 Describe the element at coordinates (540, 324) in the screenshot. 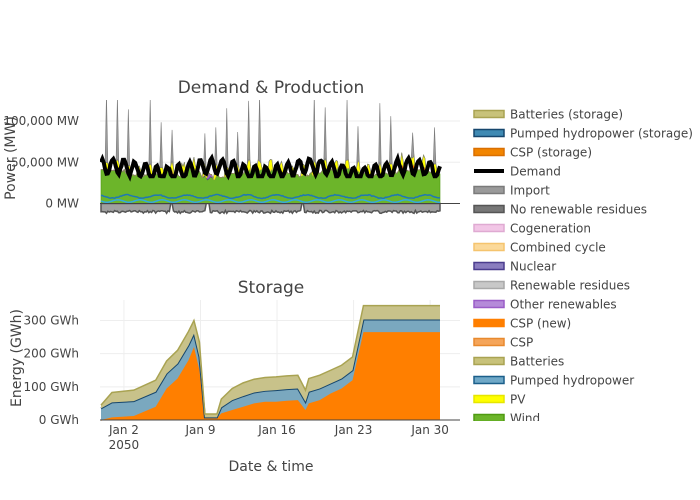

I see `legend-label: CSP (new)` at that location.